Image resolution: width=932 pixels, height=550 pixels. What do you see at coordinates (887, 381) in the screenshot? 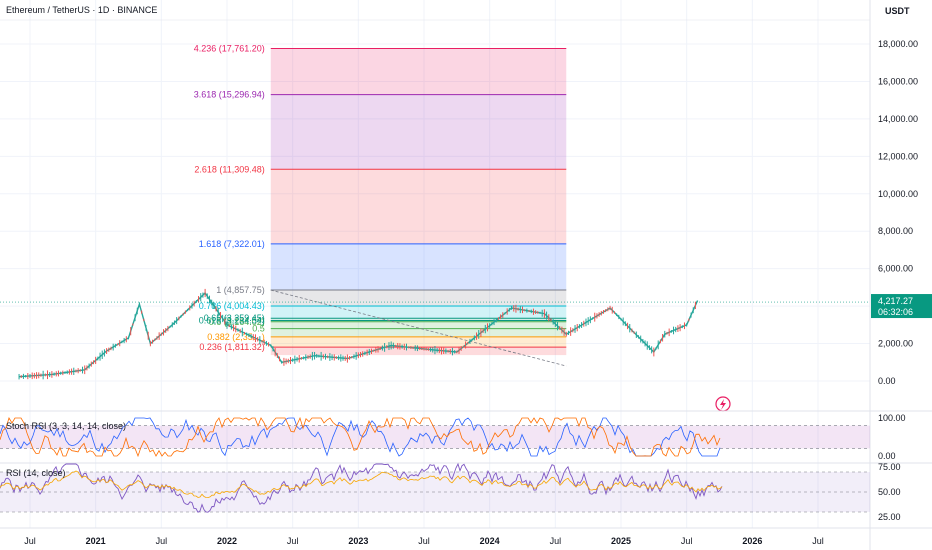
I see `price-axis-tick-label: 0.00` at bounding box center [887, 381].